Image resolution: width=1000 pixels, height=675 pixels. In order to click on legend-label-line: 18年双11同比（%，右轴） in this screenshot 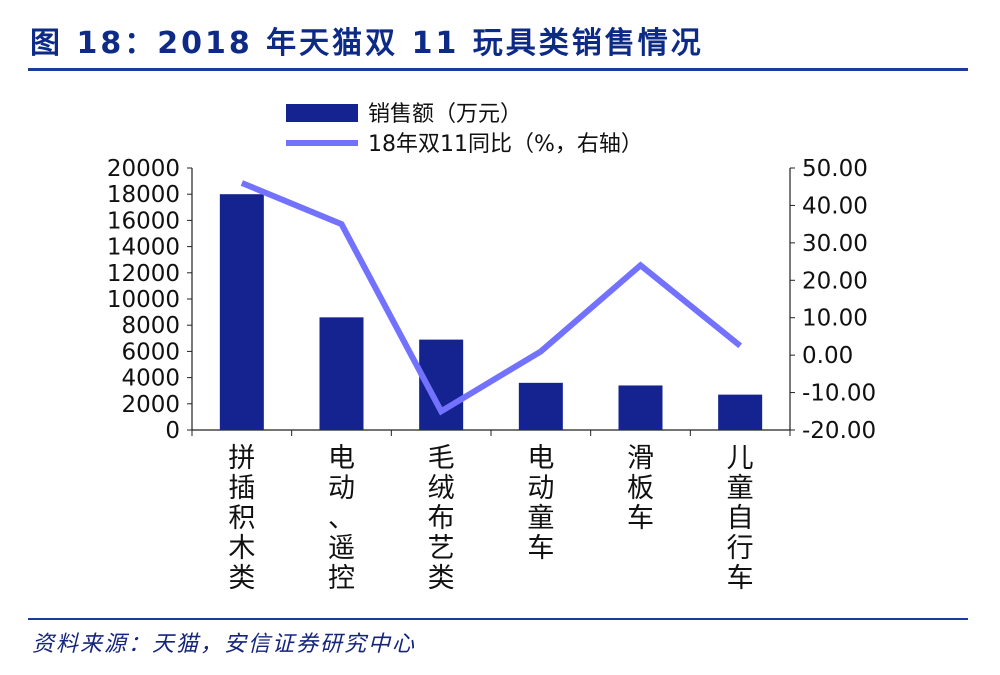, I will do `click(505, 144)`.